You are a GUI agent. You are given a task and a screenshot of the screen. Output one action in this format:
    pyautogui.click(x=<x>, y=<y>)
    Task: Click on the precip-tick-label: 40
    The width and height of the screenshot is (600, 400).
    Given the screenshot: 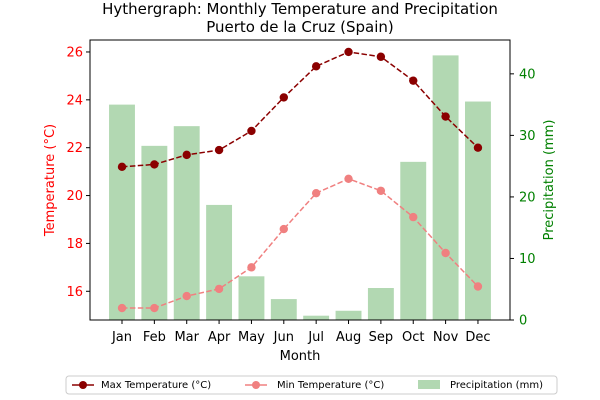 What is the action you would take?
    pyautogui.click(x=527, y=74)
    